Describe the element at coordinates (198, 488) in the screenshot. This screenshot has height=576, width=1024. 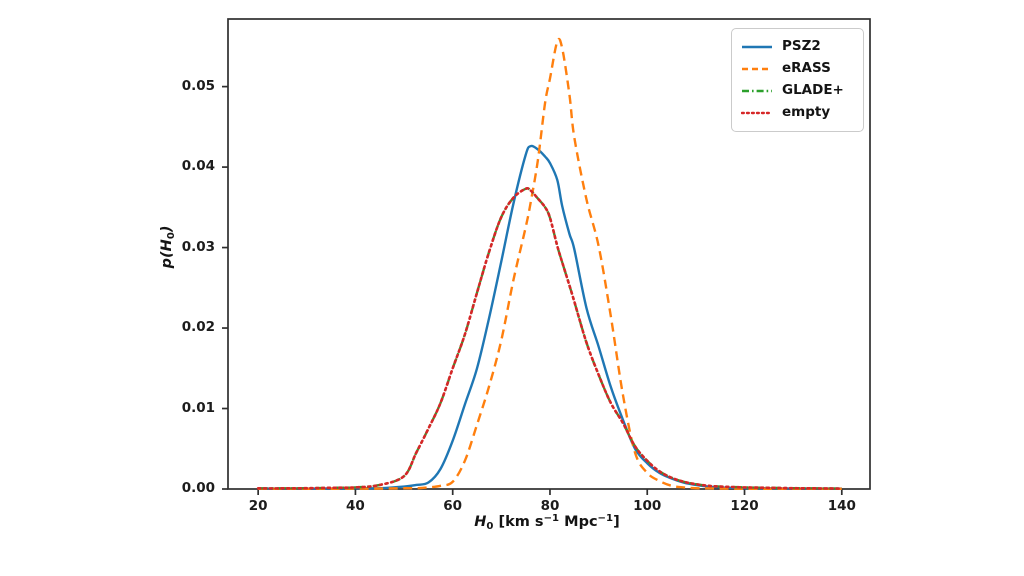
I see `y-tick-label: 0.00` at that location.